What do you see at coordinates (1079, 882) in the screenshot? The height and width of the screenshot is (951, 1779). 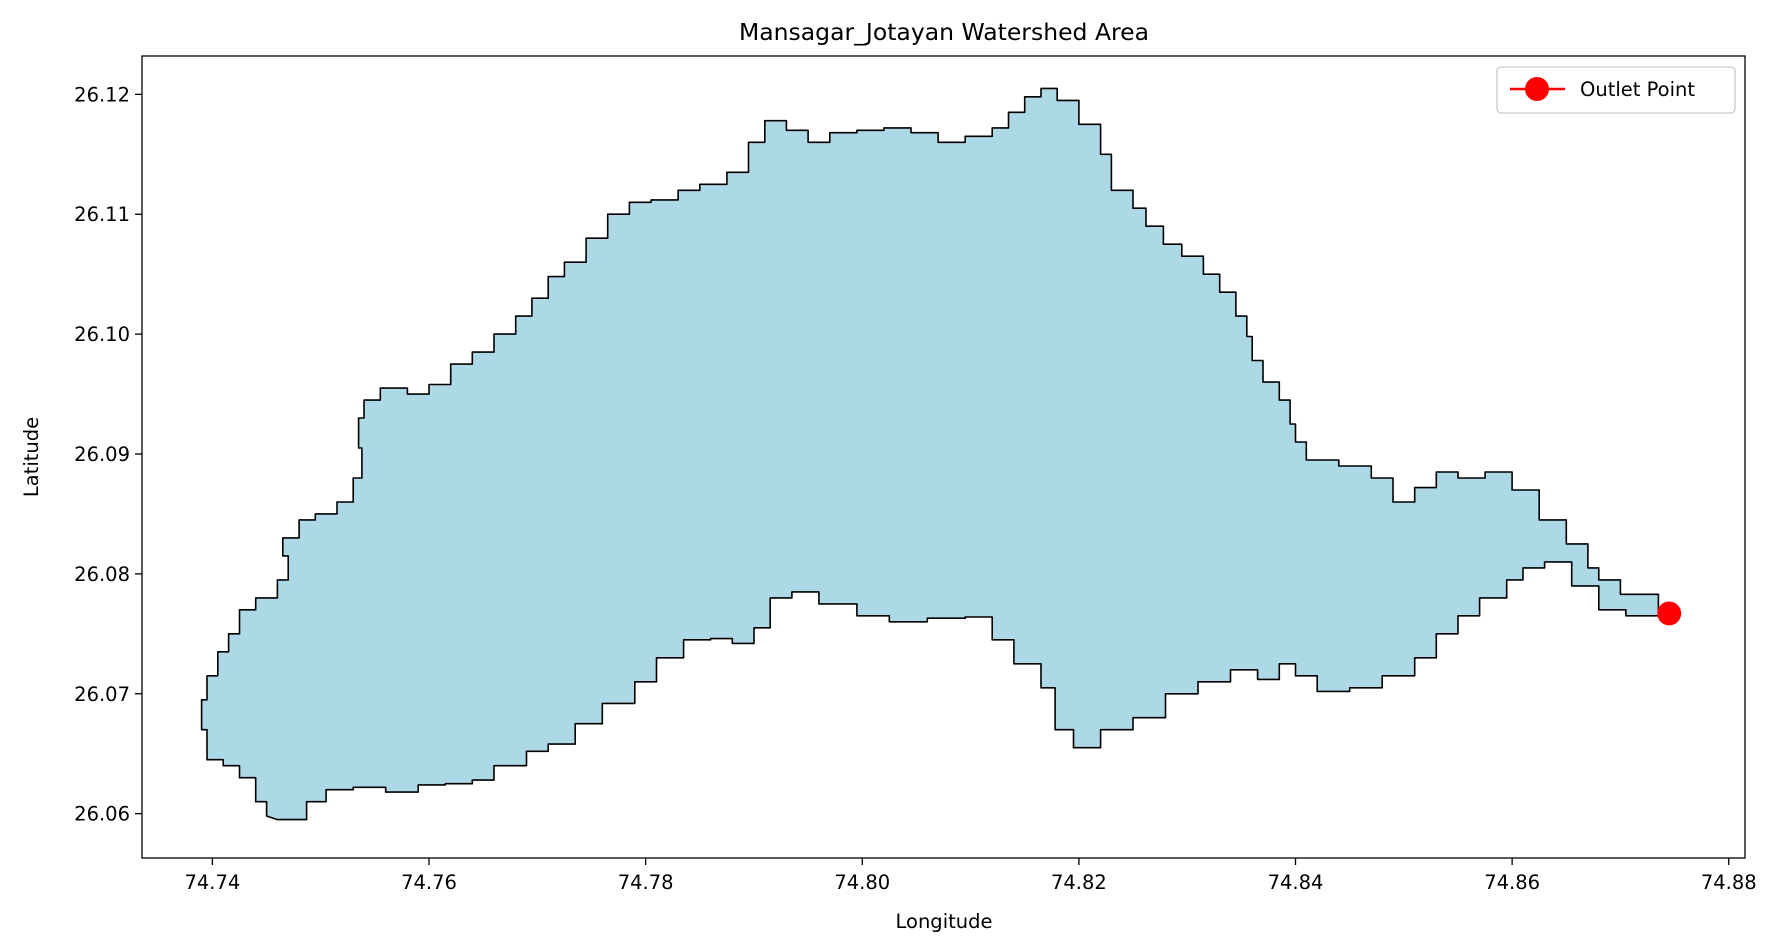 I see `x-tick-label: 74.82` at bounding box center [1079, 882].